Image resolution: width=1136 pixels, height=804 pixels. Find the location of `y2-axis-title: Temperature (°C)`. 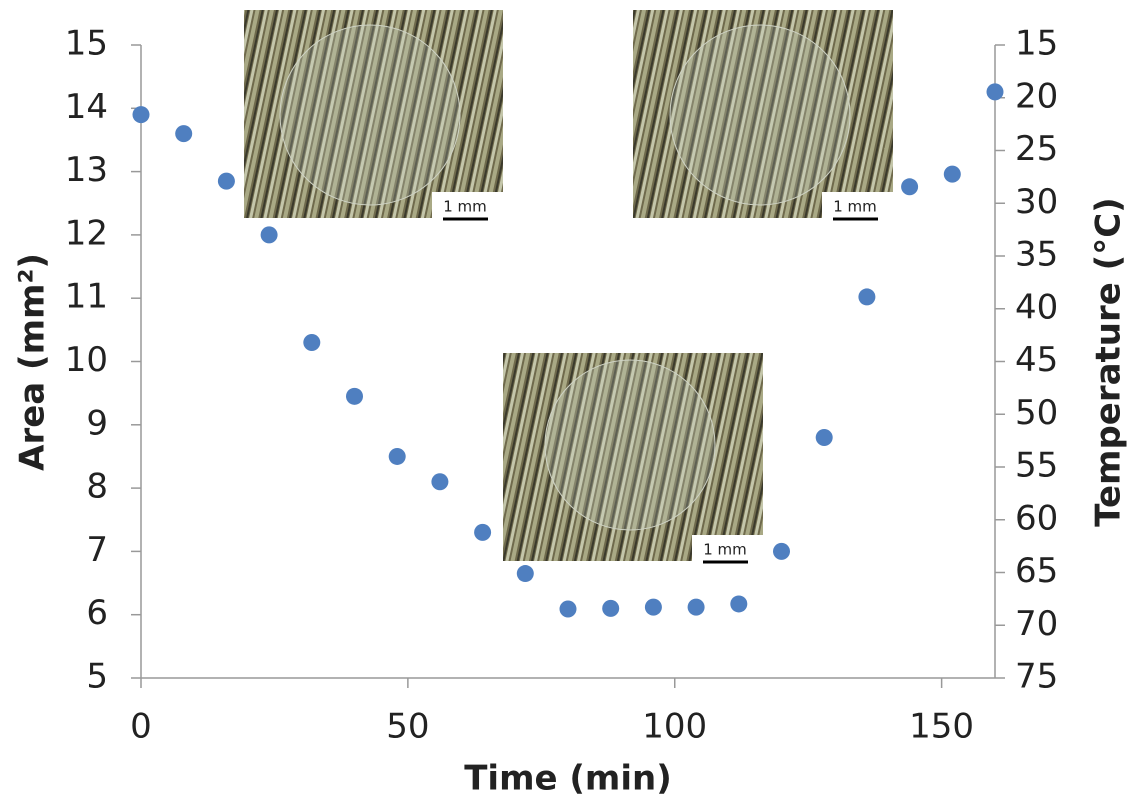

y2-axis-title: Temperature (°C) is located at coordinates (1109, 361).